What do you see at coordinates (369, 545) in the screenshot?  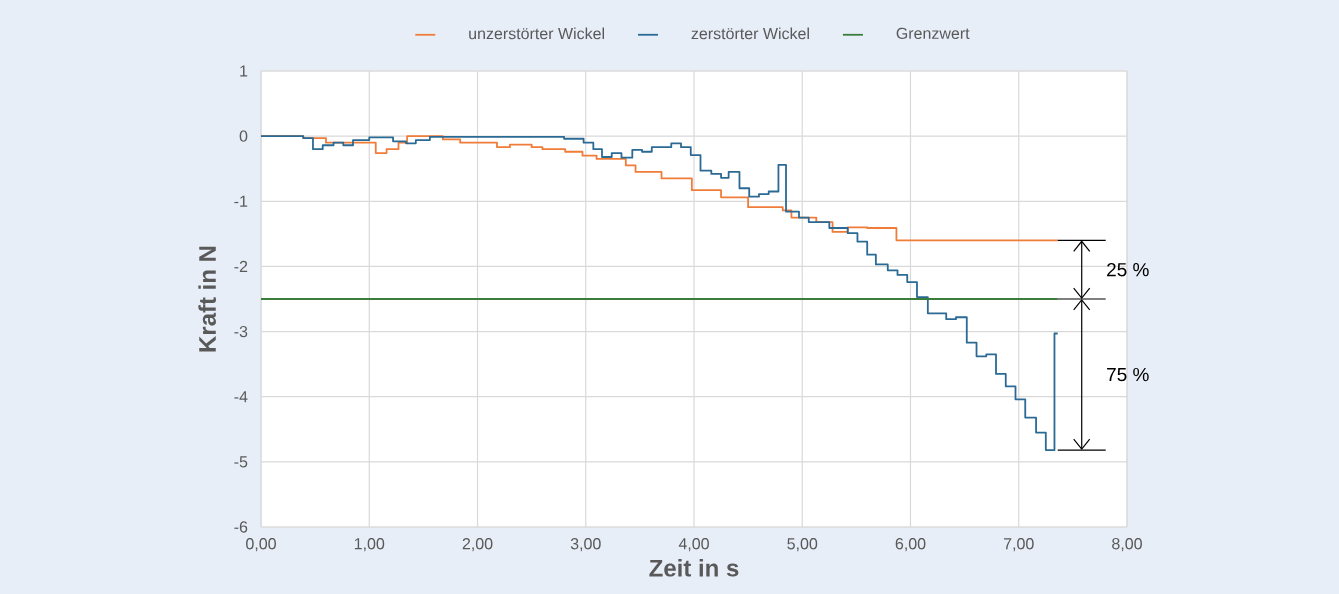 I see `x-tick-label: 1,00` at bounding box center [369, 545].